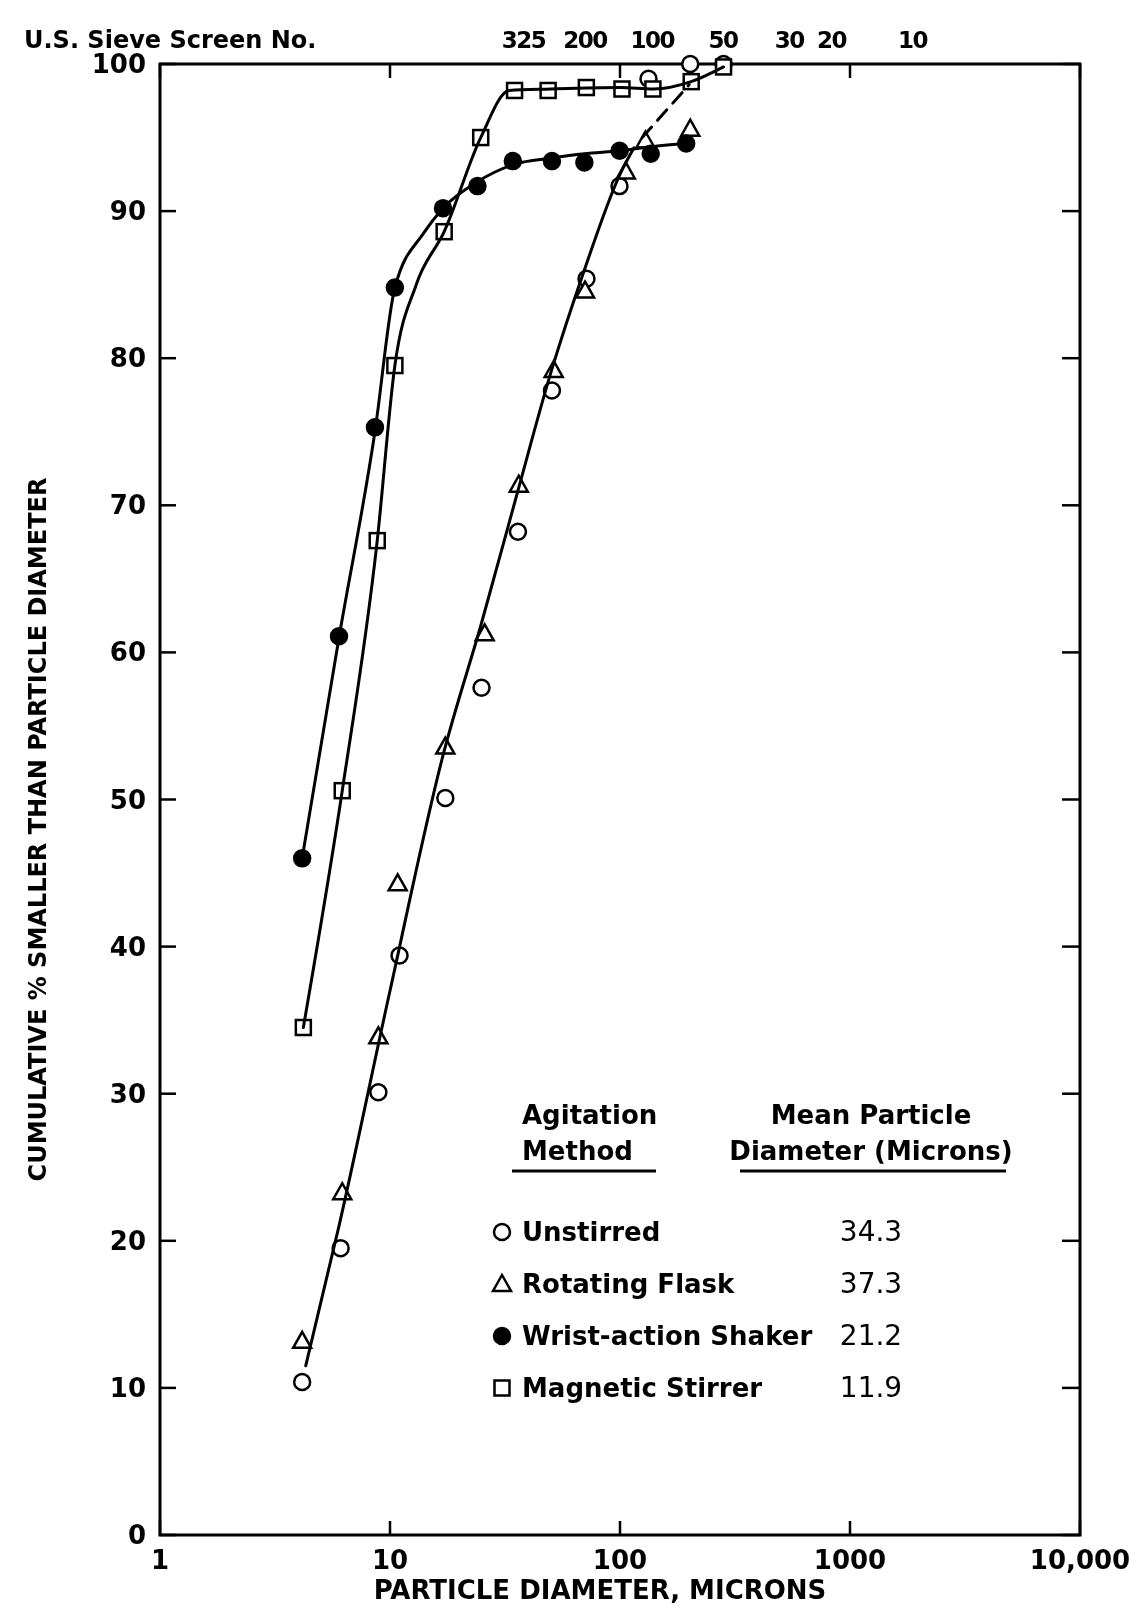  Describe the element at coordinates (127, 946) in the screenshot. I see `y-tick-label: 40` at that location.